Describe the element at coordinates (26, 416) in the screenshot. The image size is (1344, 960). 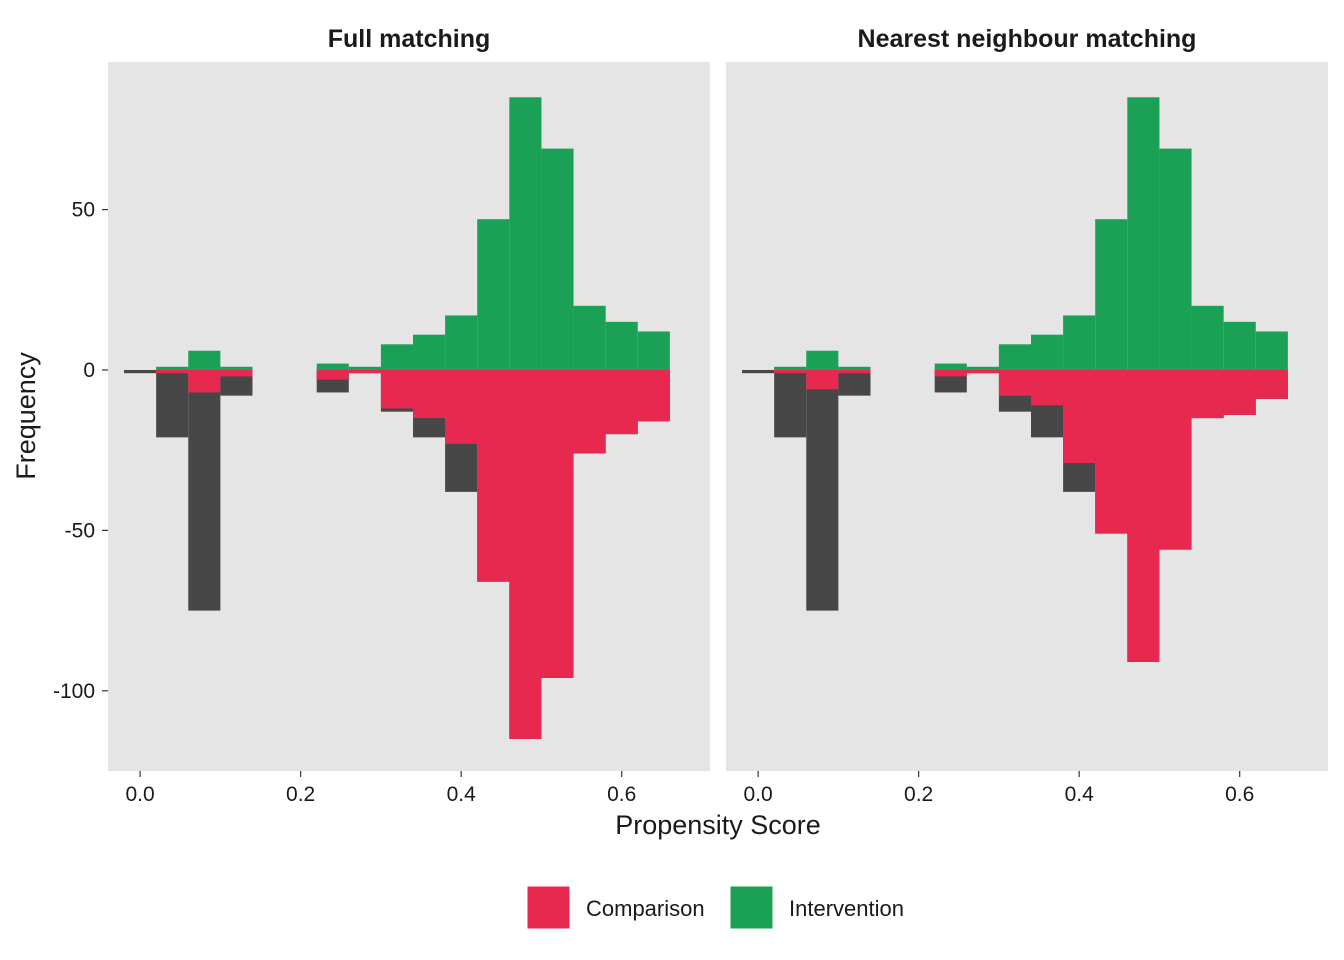
I see `y-axis-title: Frequency` at that location.